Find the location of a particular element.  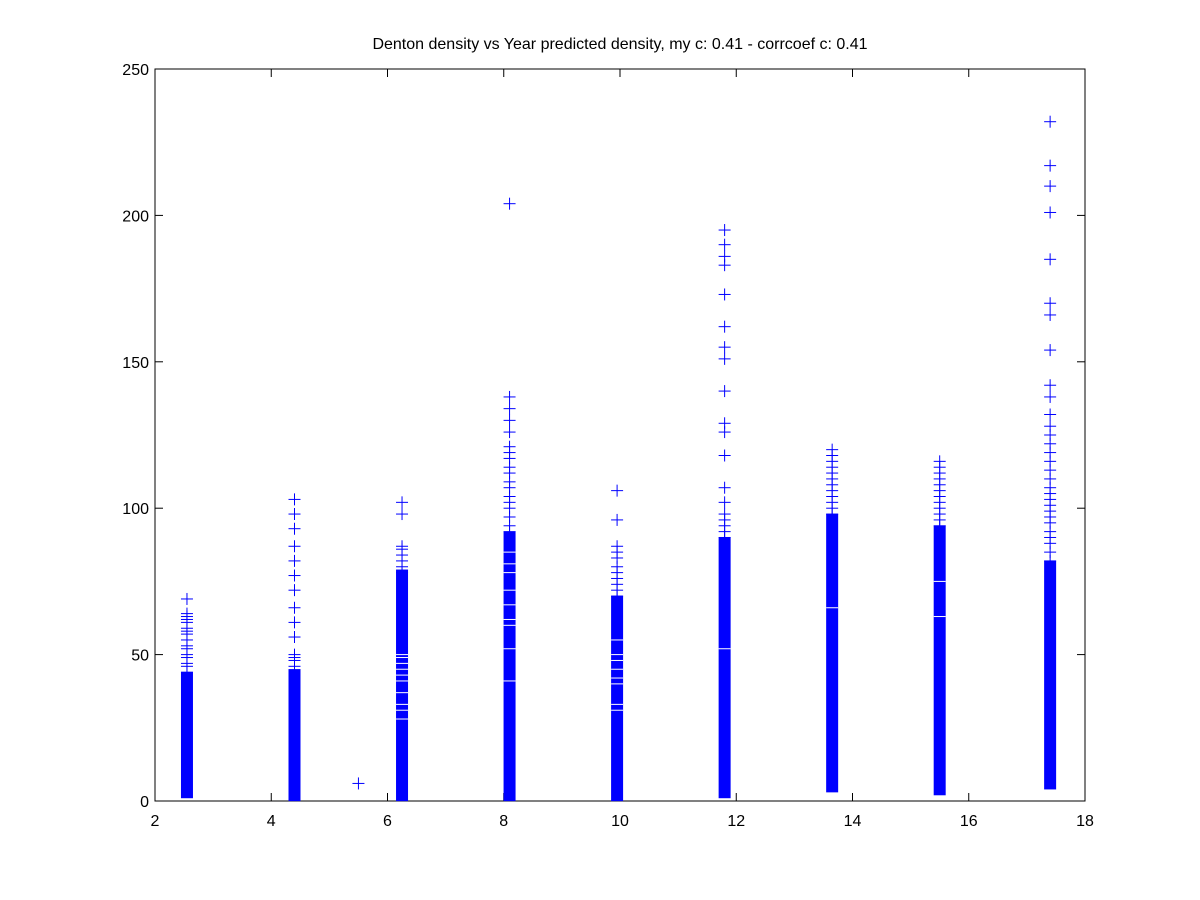

x-tick-label: 2 is located at coordinates (155, 821).